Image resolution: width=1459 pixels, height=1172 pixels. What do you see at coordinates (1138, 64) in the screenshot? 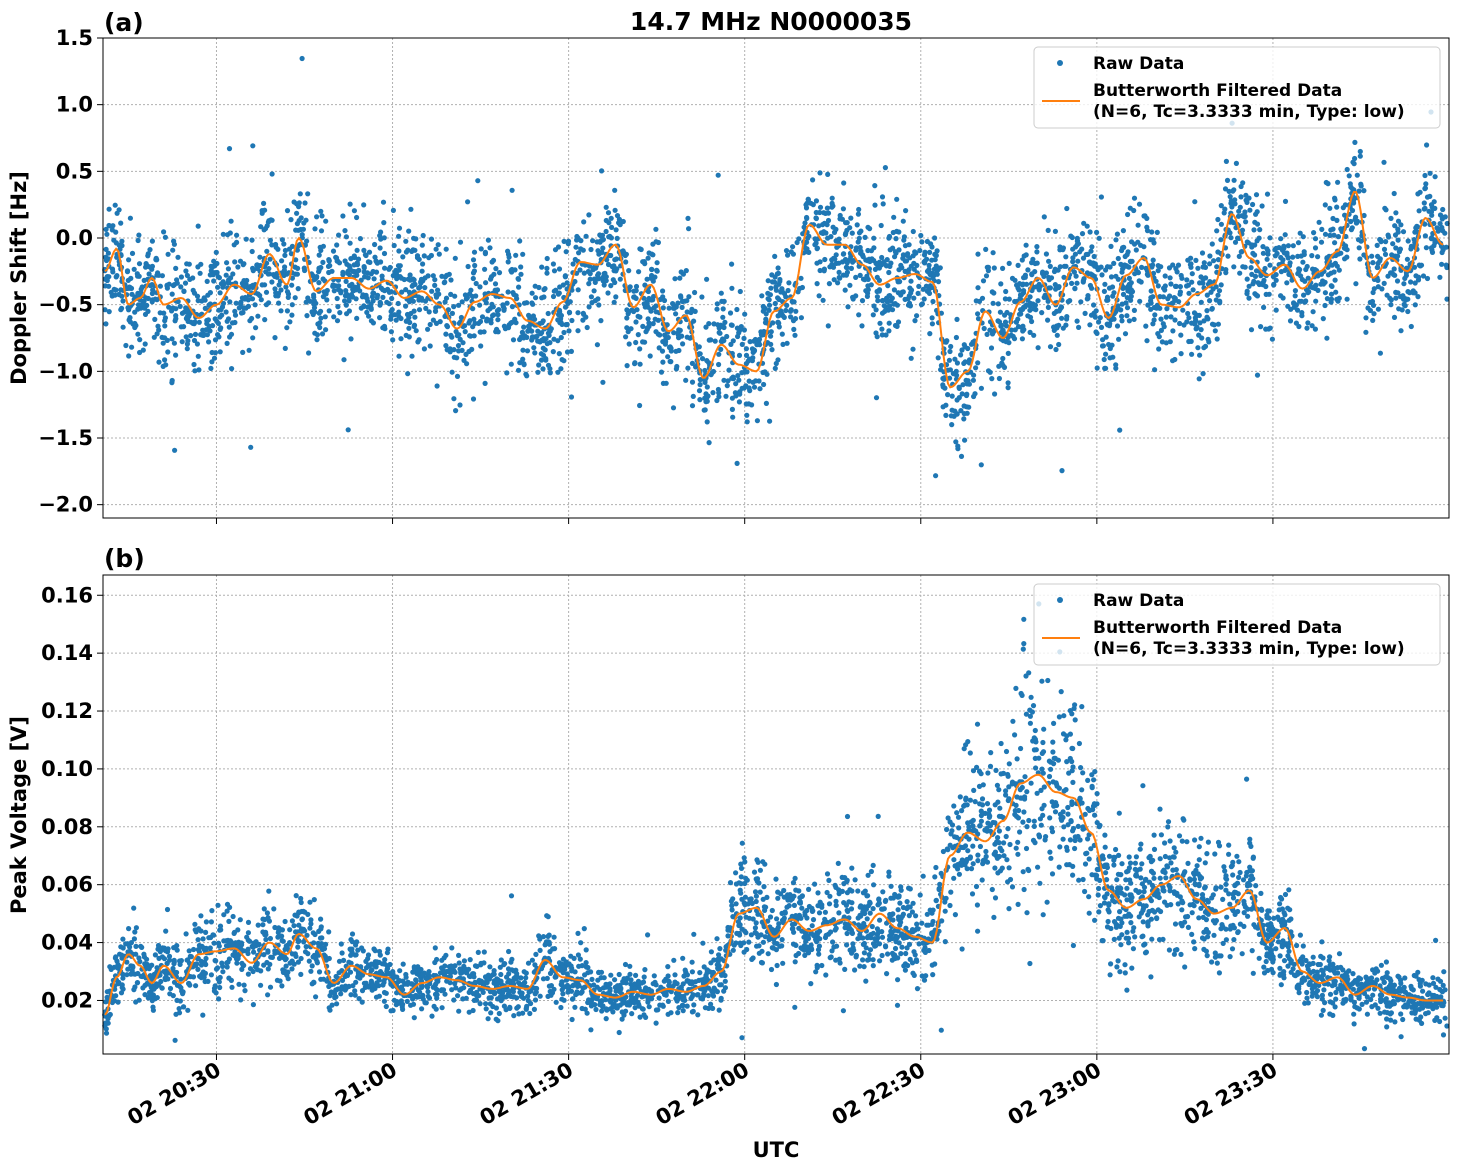
I see `panel-a-legend-raw-label: Raw Data` at bounding box center [1138, 64].